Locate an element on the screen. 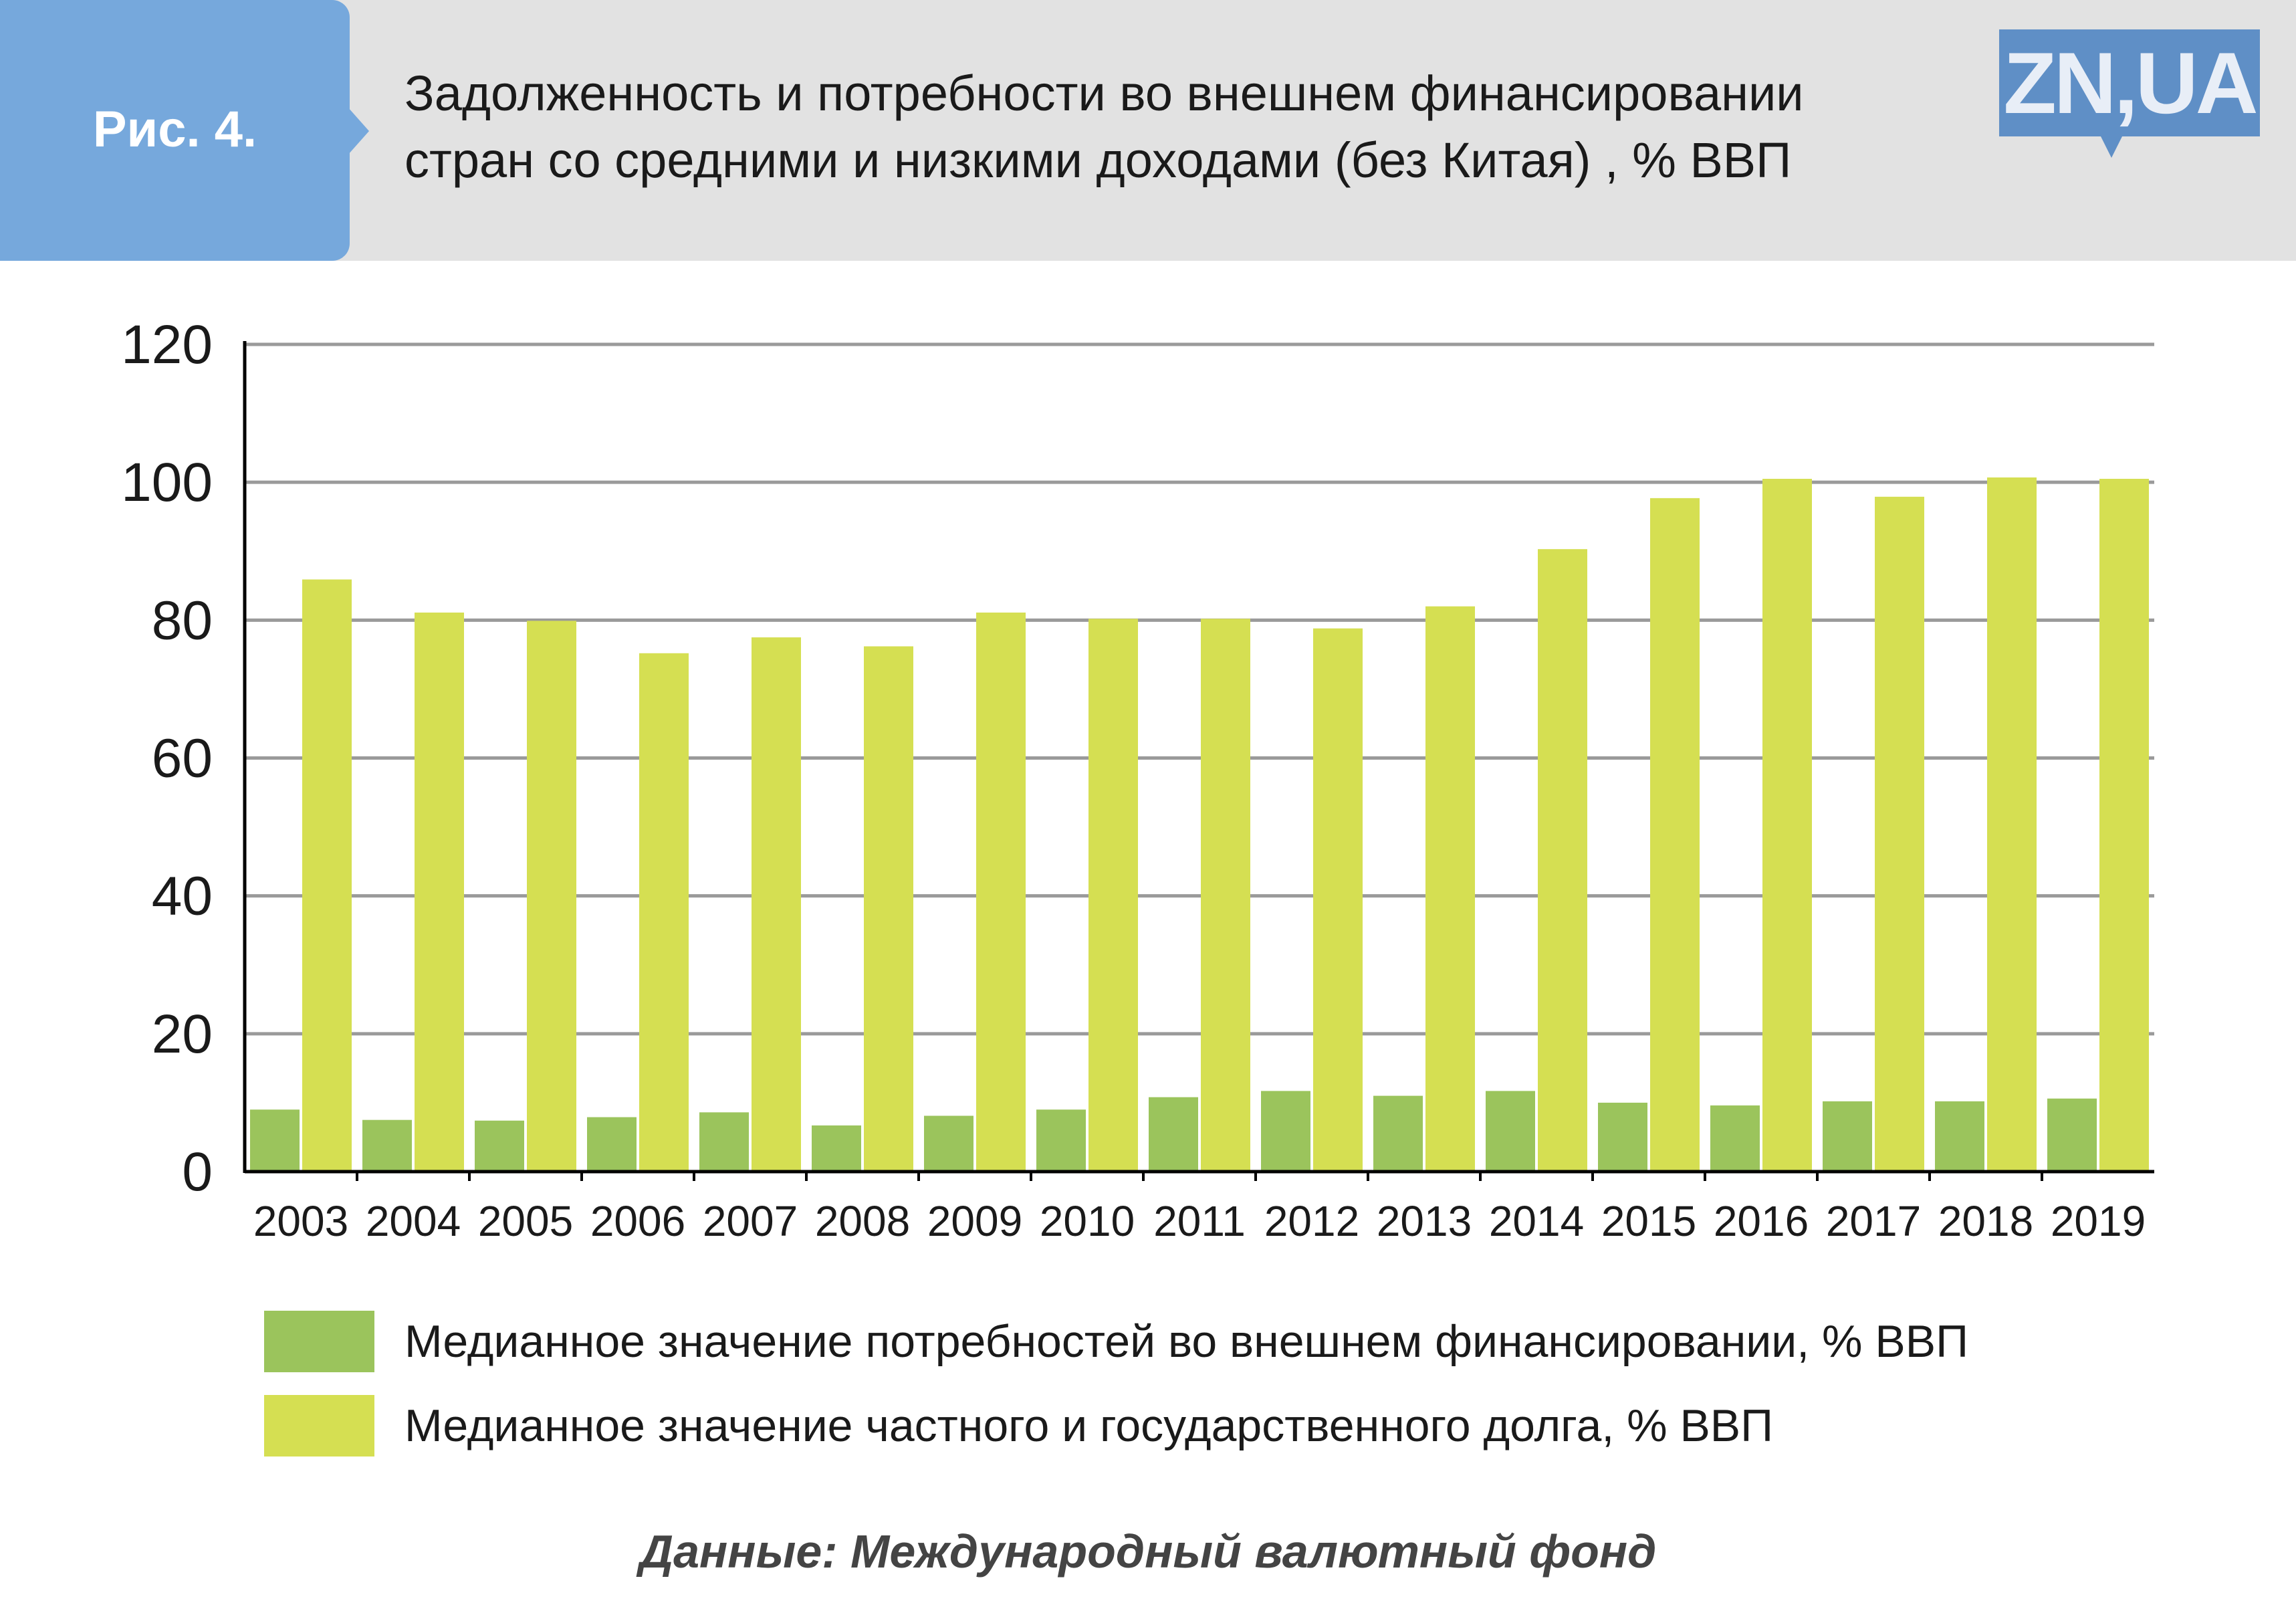 The image size is (2296, 1617). zn-ua-logo: ZN,UA is located at coordinates (2129, 82).